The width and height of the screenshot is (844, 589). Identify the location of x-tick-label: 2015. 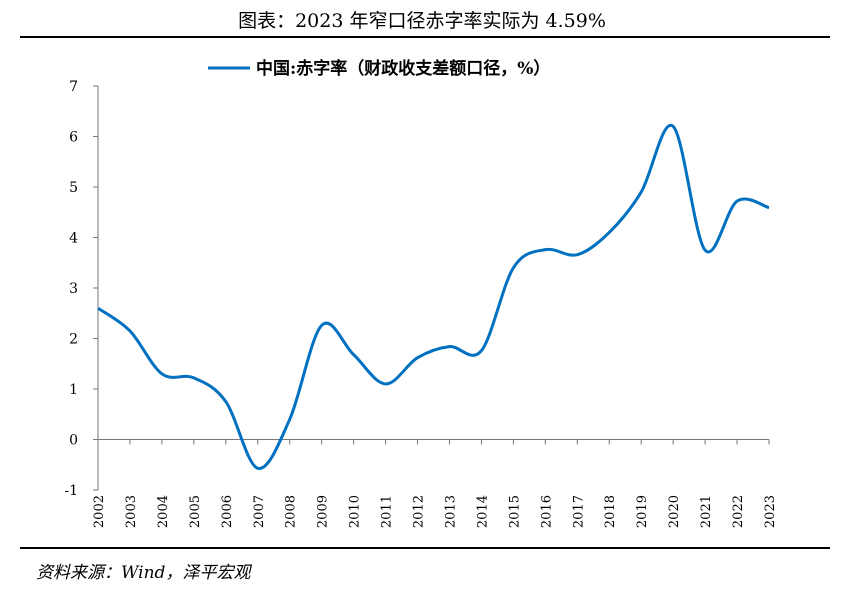
(514, 511).